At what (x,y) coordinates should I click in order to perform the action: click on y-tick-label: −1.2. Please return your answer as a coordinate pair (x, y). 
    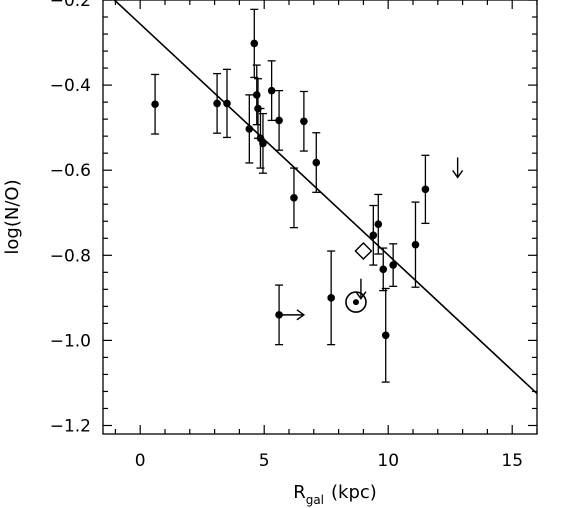
    Looking at the image, I should click on (70, 426).